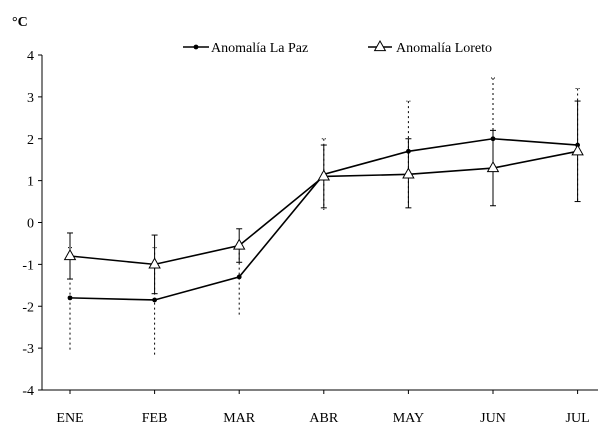 The height and width of the screenshot is (433, 603). Describe the element at coordinates (323, 418) in the screenshot. I see `x-tick-label: ABR` at that location.